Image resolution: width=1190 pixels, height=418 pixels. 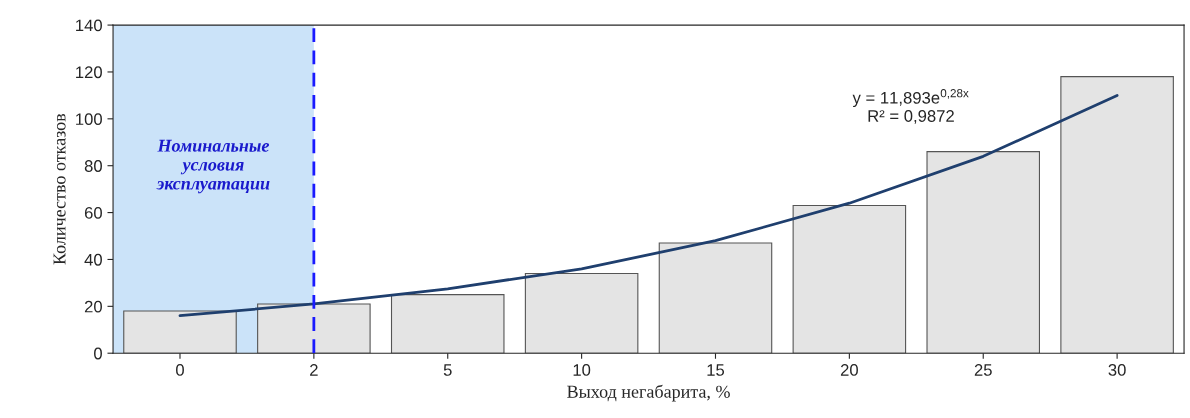 What do you see at coordinates (59, 189) in the screenshot?
I see `y-axis-title: Количество отказов` at bounding box center [59, 189].